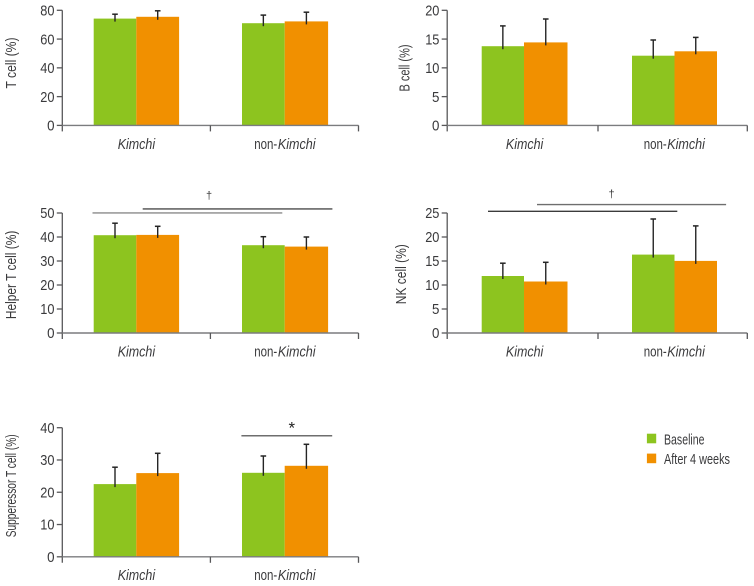 This screenshot has height=586, width=754. What do you see at coordinates (12, 275) in the screenshot?
I see `svg-text: Helper T cell (%)` at bounding box center [12, 275].